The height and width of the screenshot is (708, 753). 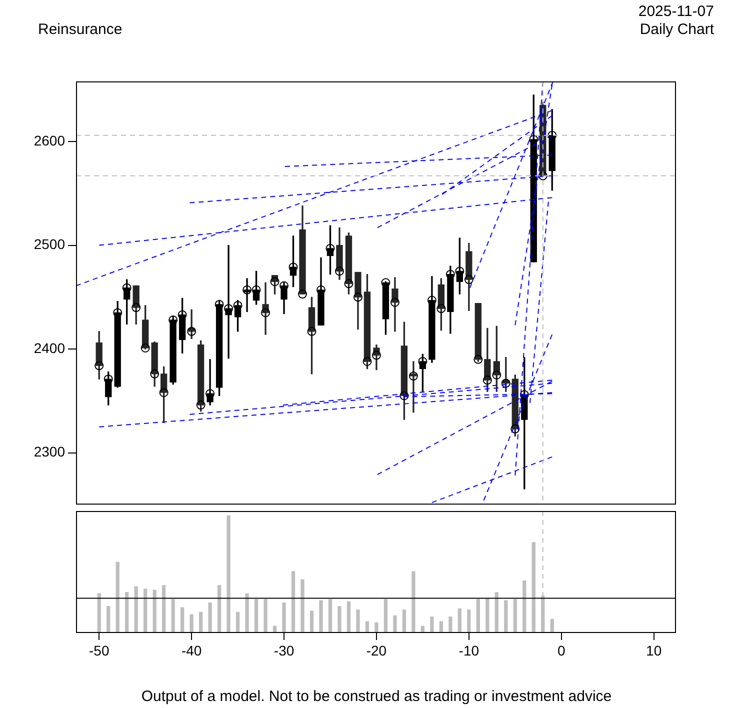 I want to click on text: Daily Chart, so click(x=677, y=29).